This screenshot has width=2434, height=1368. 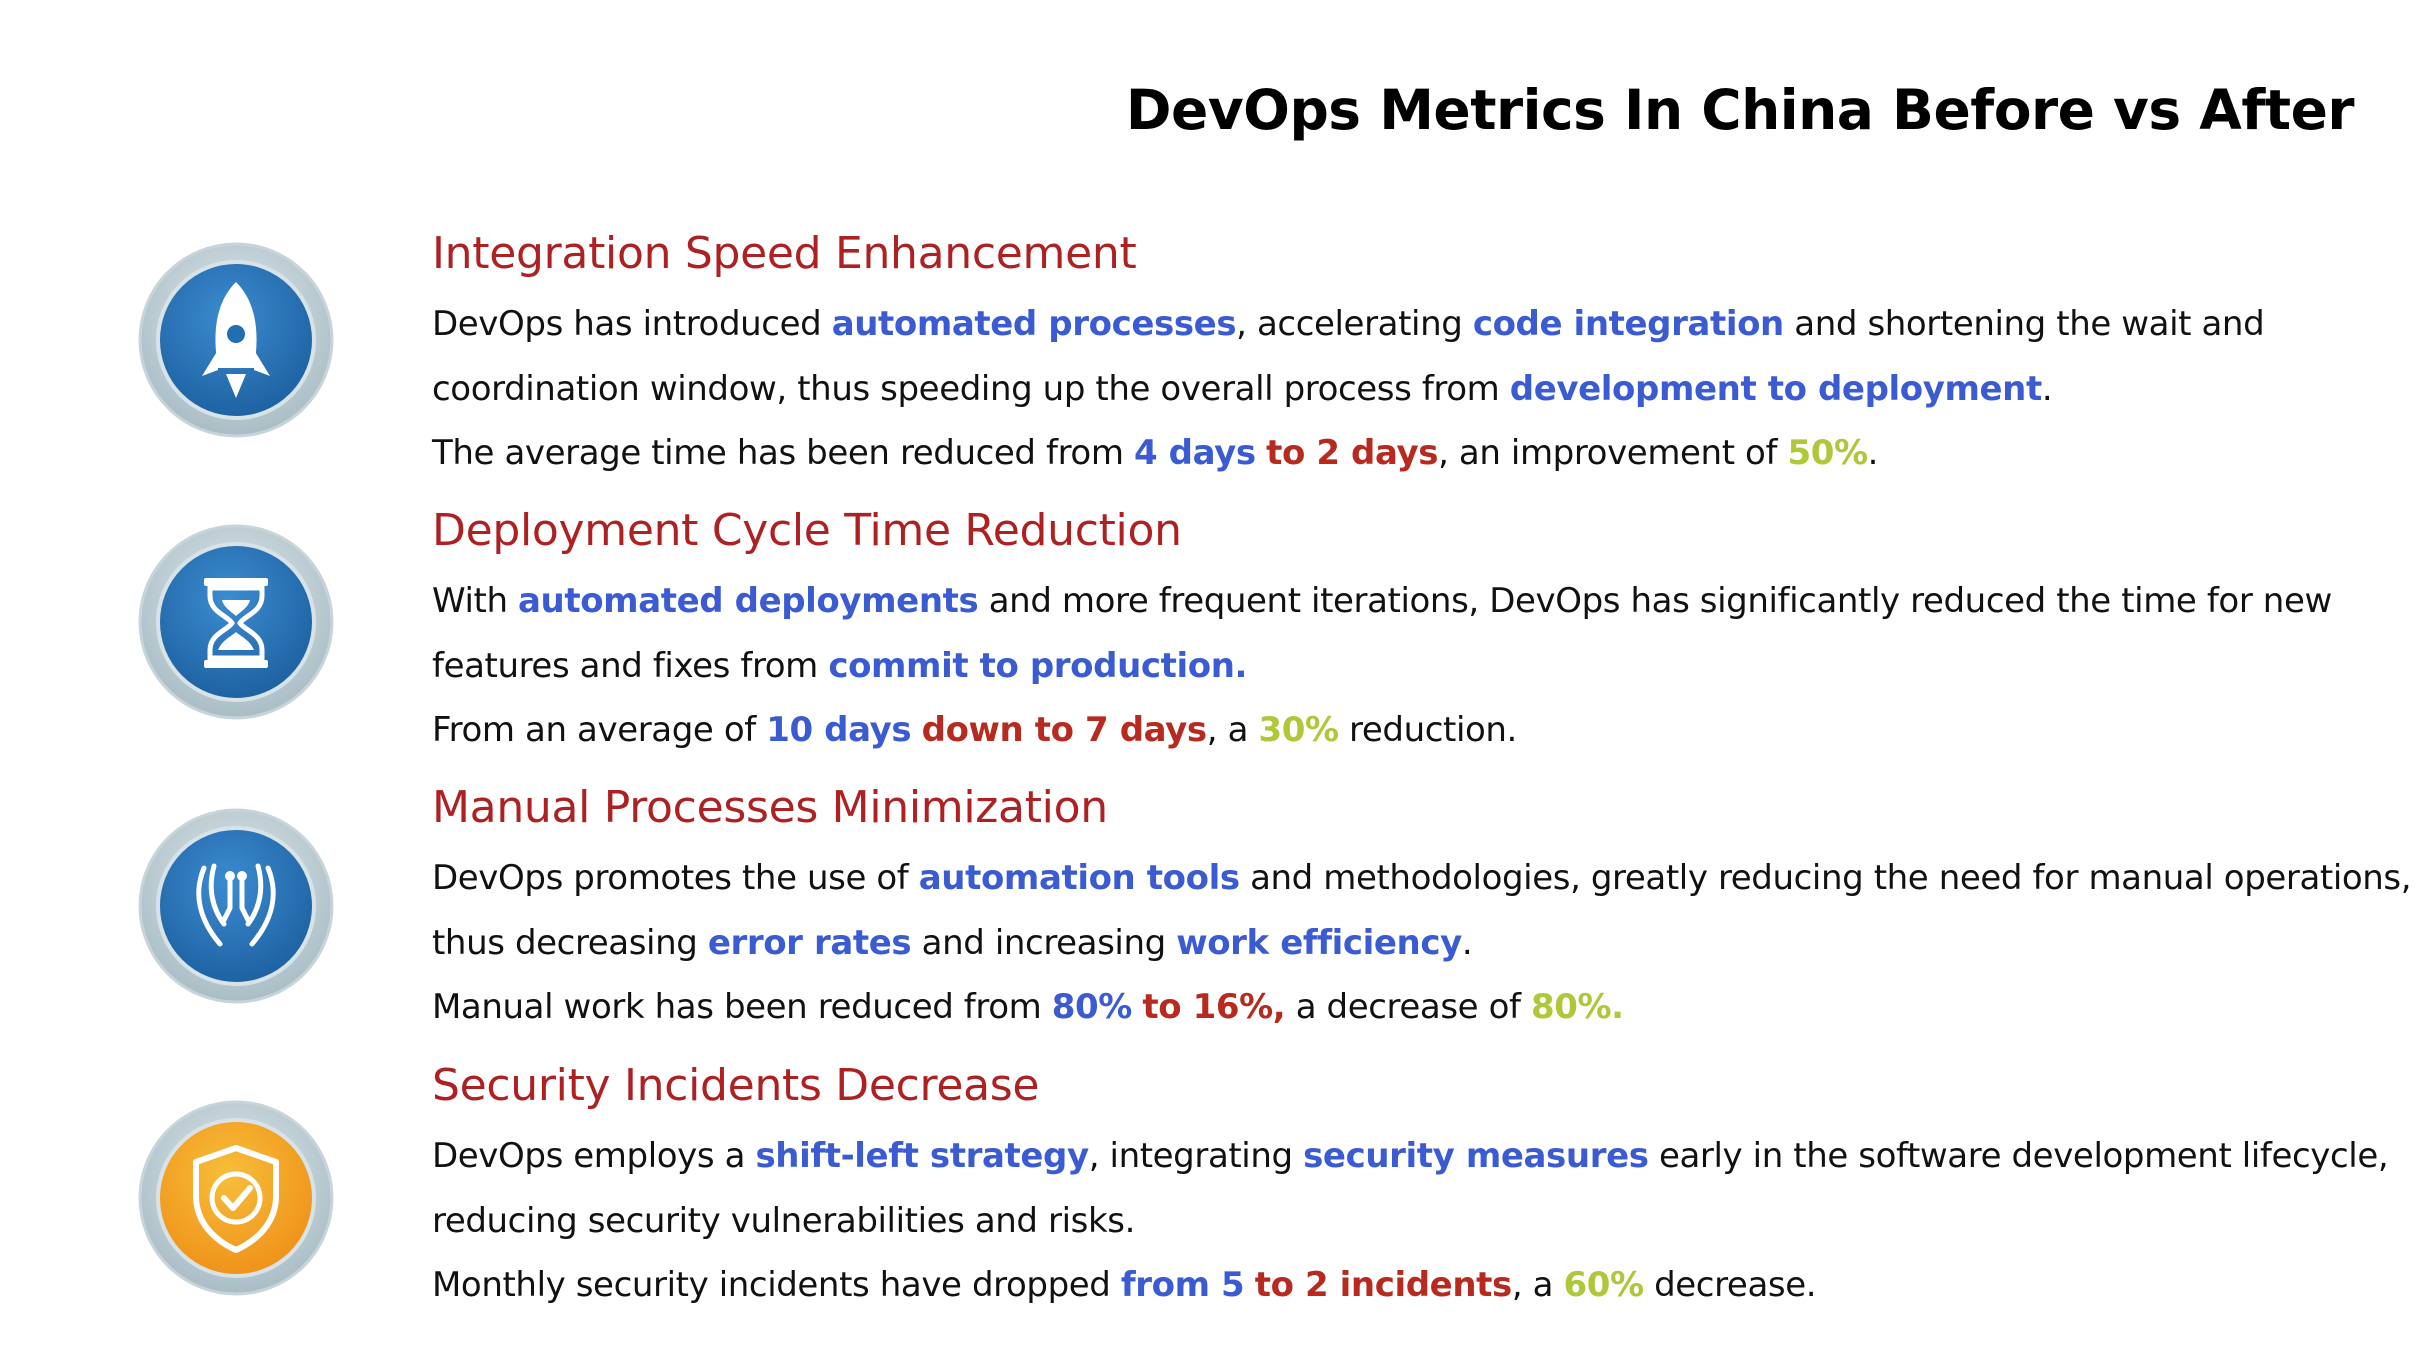 What do you see at coordinates (1476, 1156) in the screenshot?
I see `highlight-term: security measures` at bounding box center [1476, 1156].